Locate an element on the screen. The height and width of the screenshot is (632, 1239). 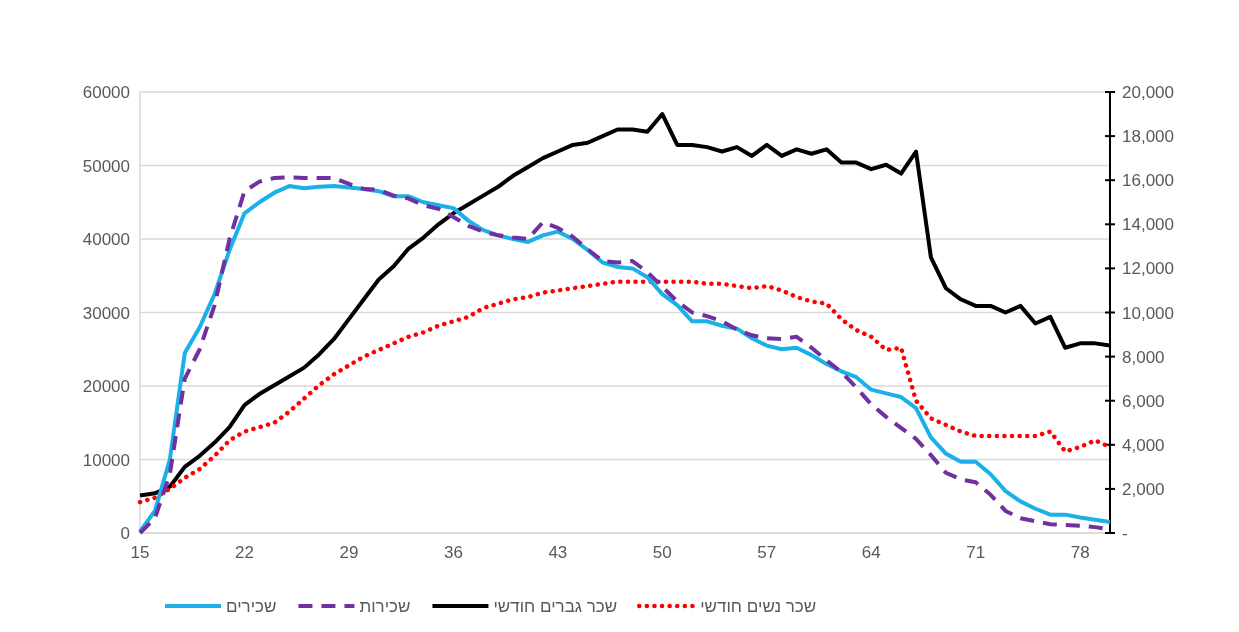
legend-label: שכר נשים חודשי is located at coordinates (758, 606).